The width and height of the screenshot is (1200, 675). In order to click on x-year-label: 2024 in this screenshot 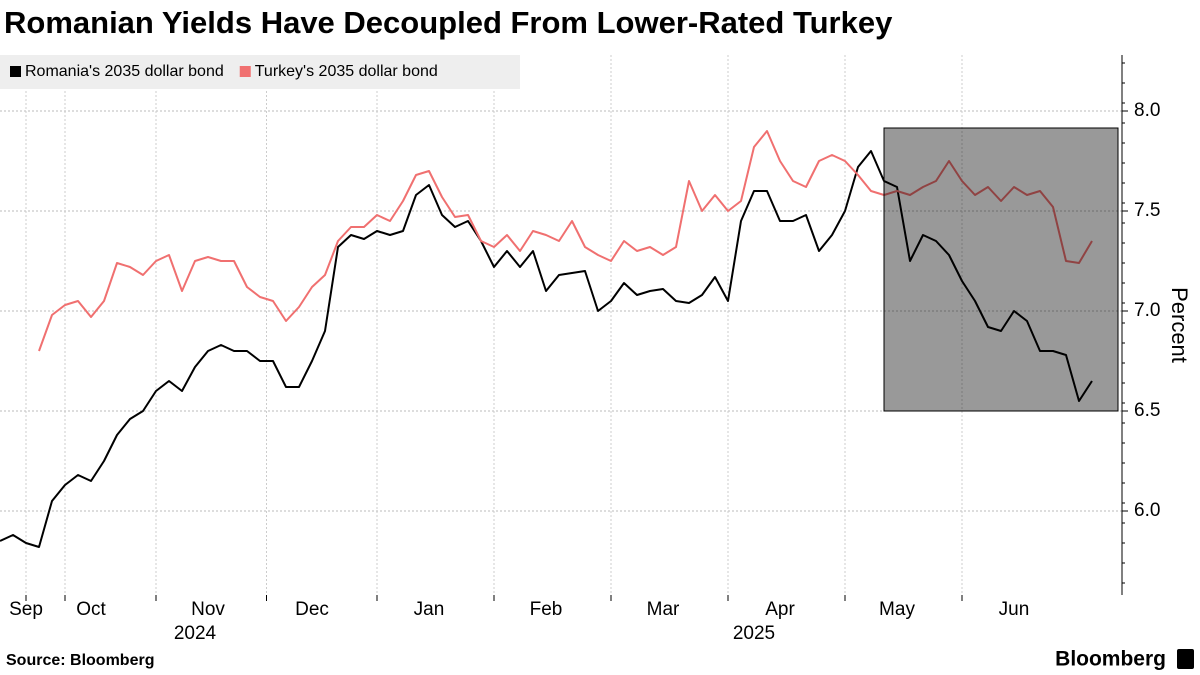, I will do `click(195, 633)`.